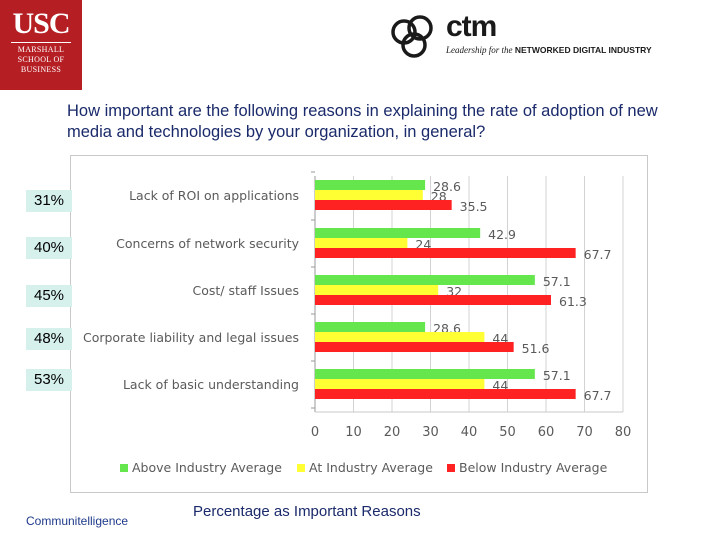 The image size is (720, 540). I want to click on usc-logo-line-3: SCHOOL OF, so click(41, 59).